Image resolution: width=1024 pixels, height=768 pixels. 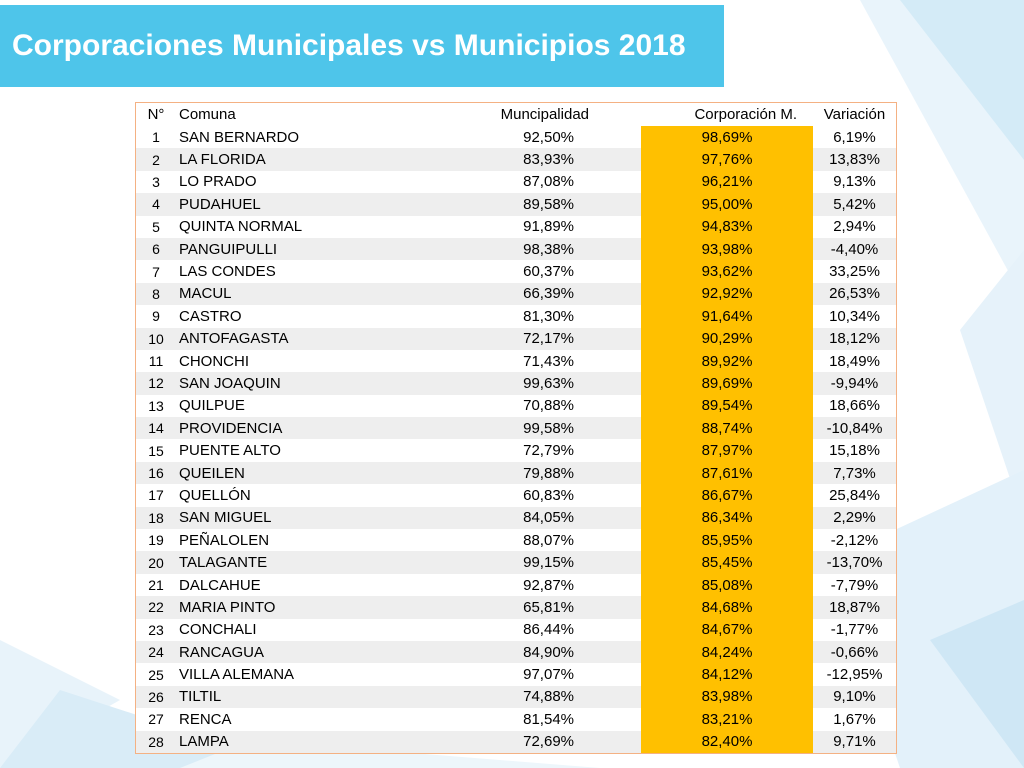 What do you see at coordinates (525, 450) in the screenshot?
I see `municipalidad-cell: 72,79%` at bounding box center [525, 450].